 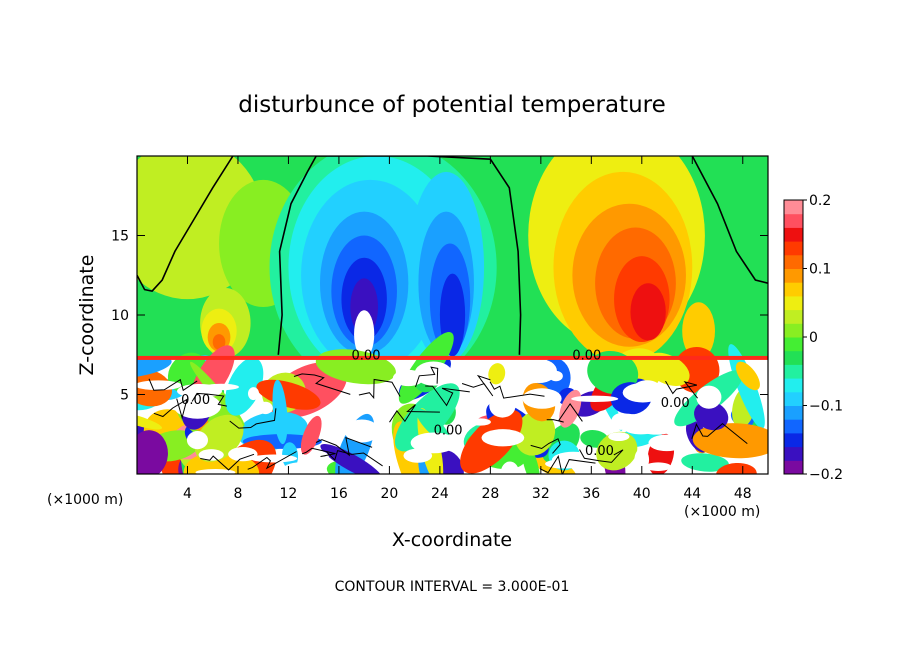 I want to click on x-tick-label: 40, so click(x=642, y=494).